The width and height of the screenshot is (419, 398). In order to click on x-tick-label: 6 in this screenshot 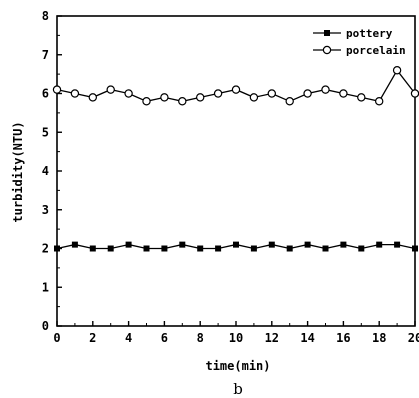, I will do `click(164, 338)`.